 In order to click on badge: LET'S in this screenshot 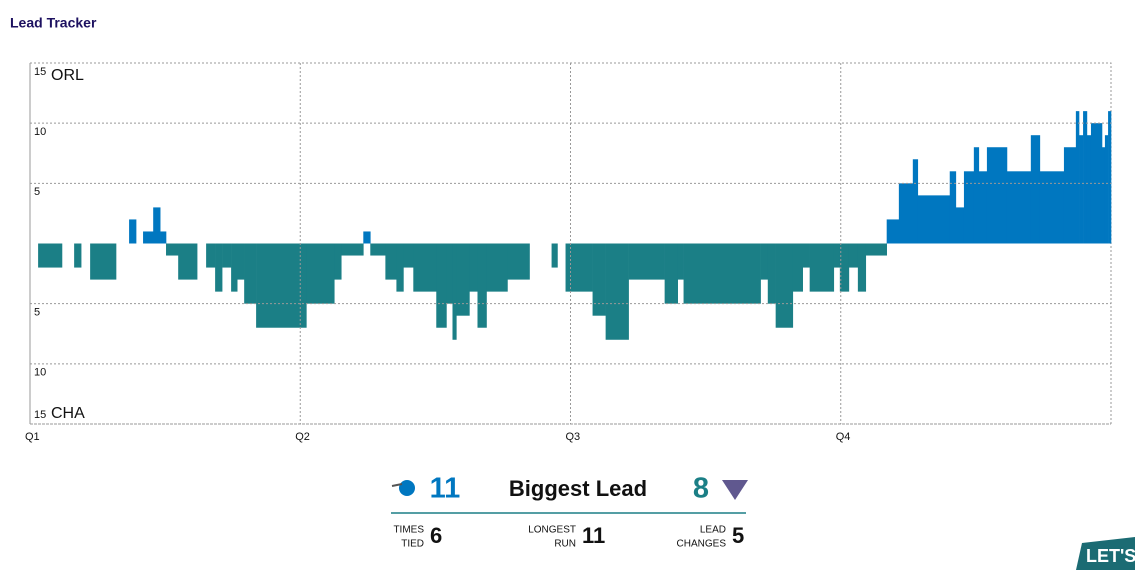, I will do `click(1105, 553)`.